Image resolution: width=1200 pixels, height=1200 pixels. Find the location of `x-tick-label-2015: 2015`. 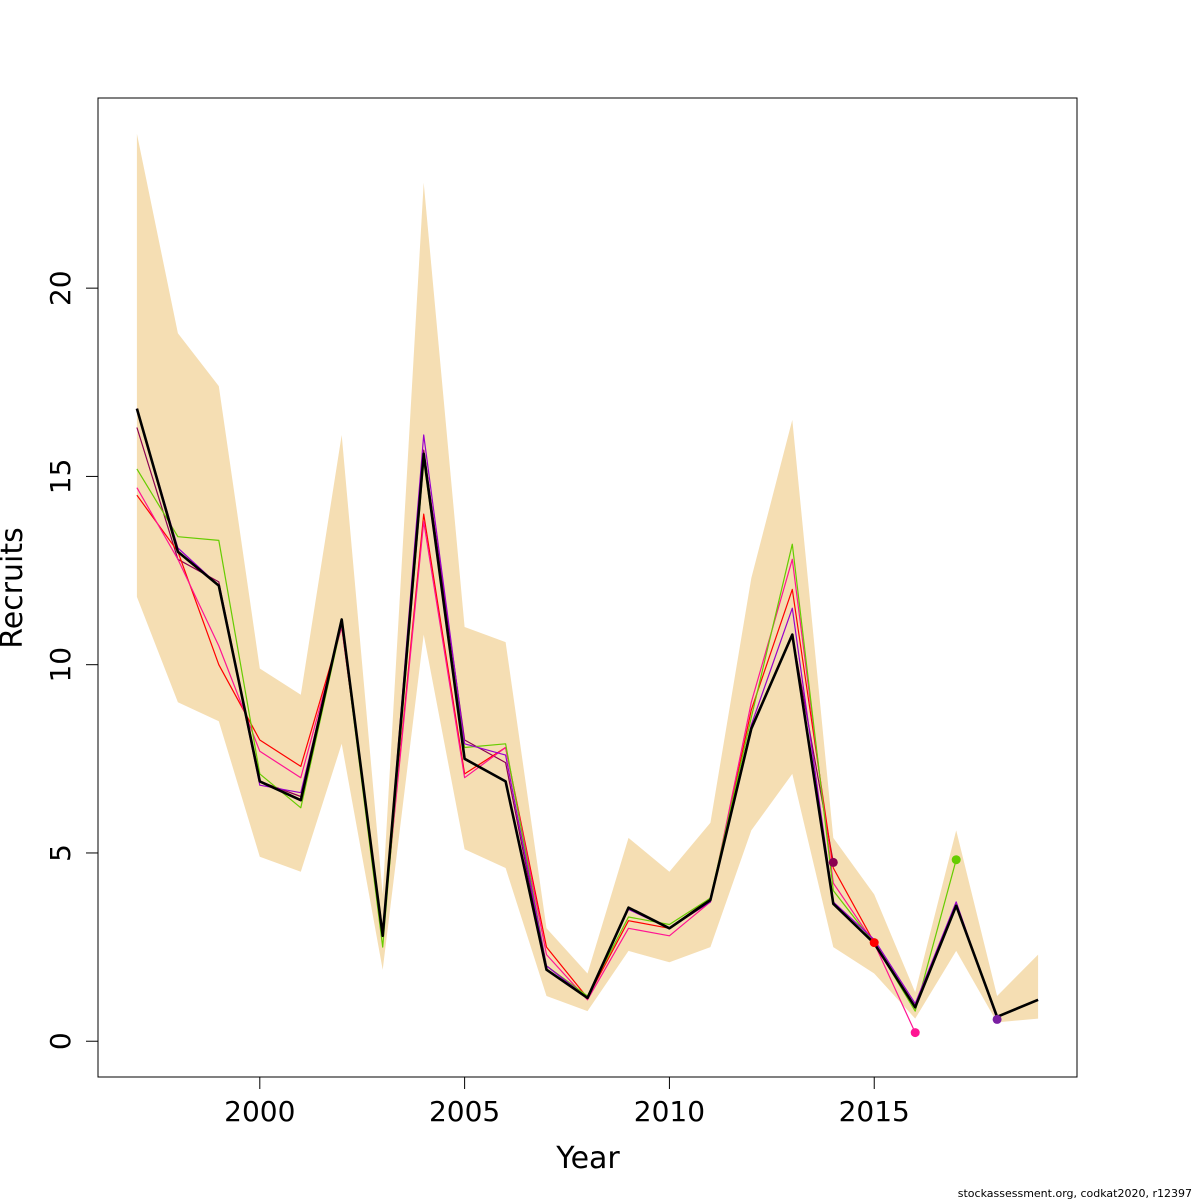

x-tick-label-2015: 2015 is located at coordinates (874, 1111).